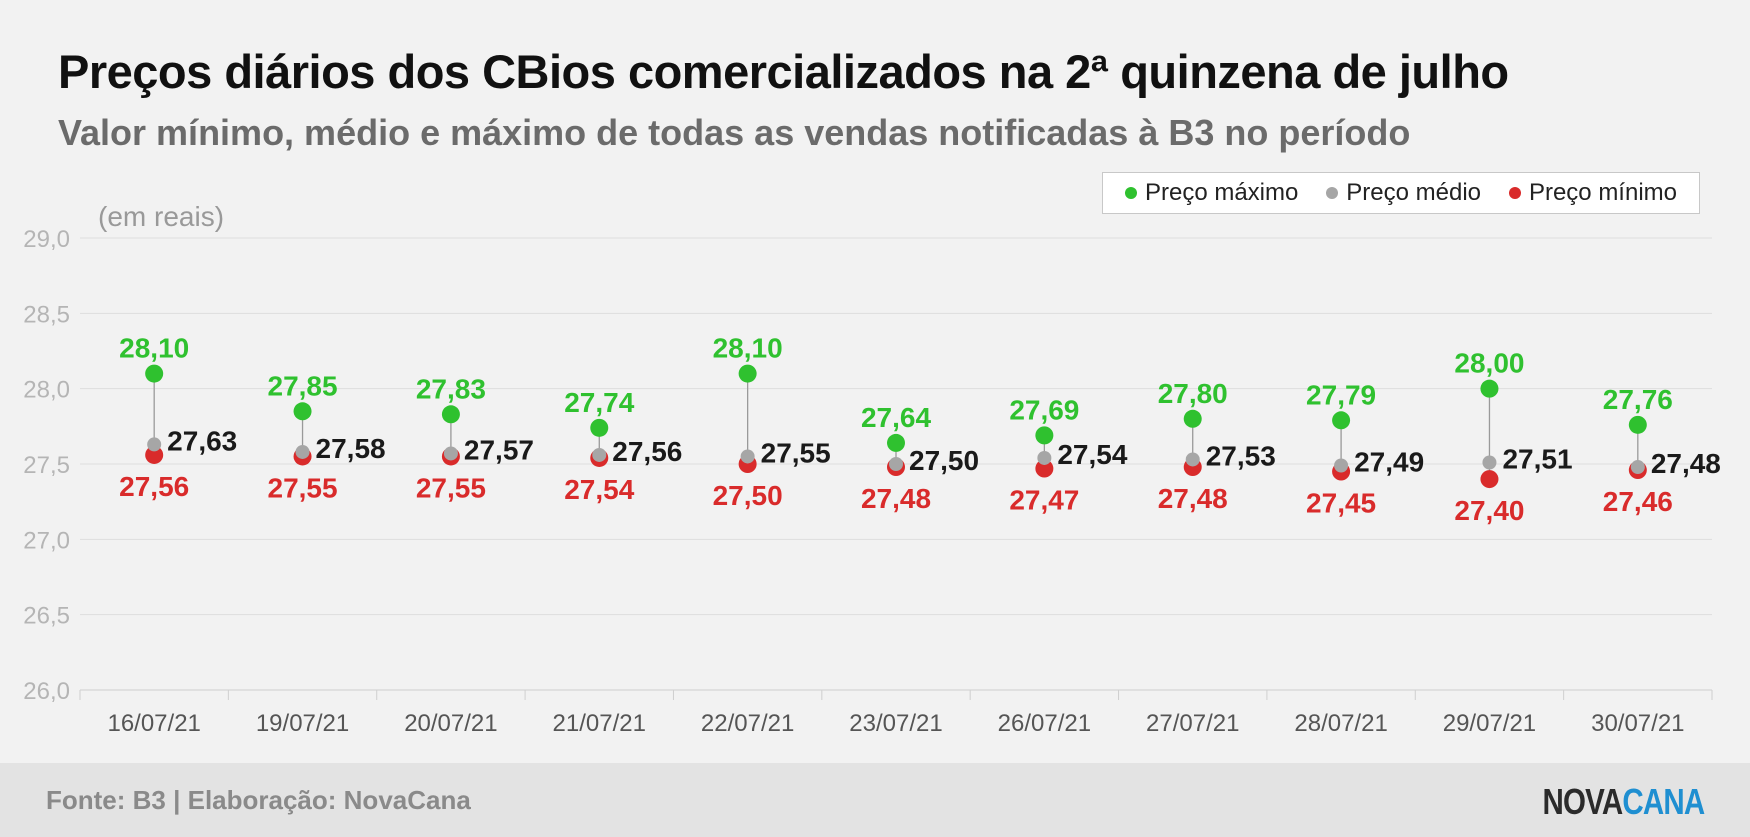 This screenshot has width=1750, height=837. Describe the element at coordinates (944, 460) in the screenshot. I see `avg-value-label: 27,50` at that location.